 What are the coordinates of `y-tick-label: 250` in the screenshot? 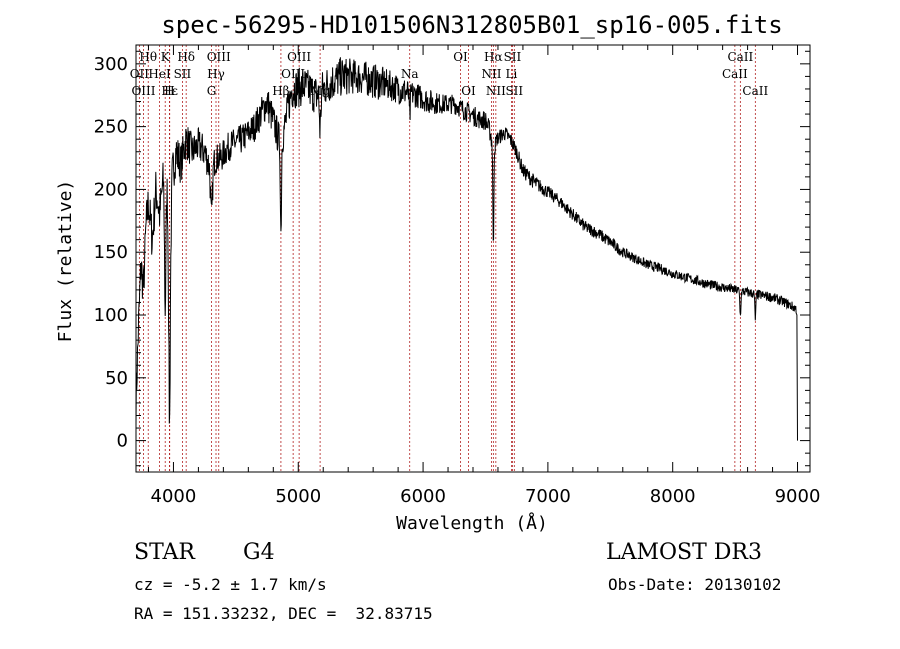 It's located at (111, 127).